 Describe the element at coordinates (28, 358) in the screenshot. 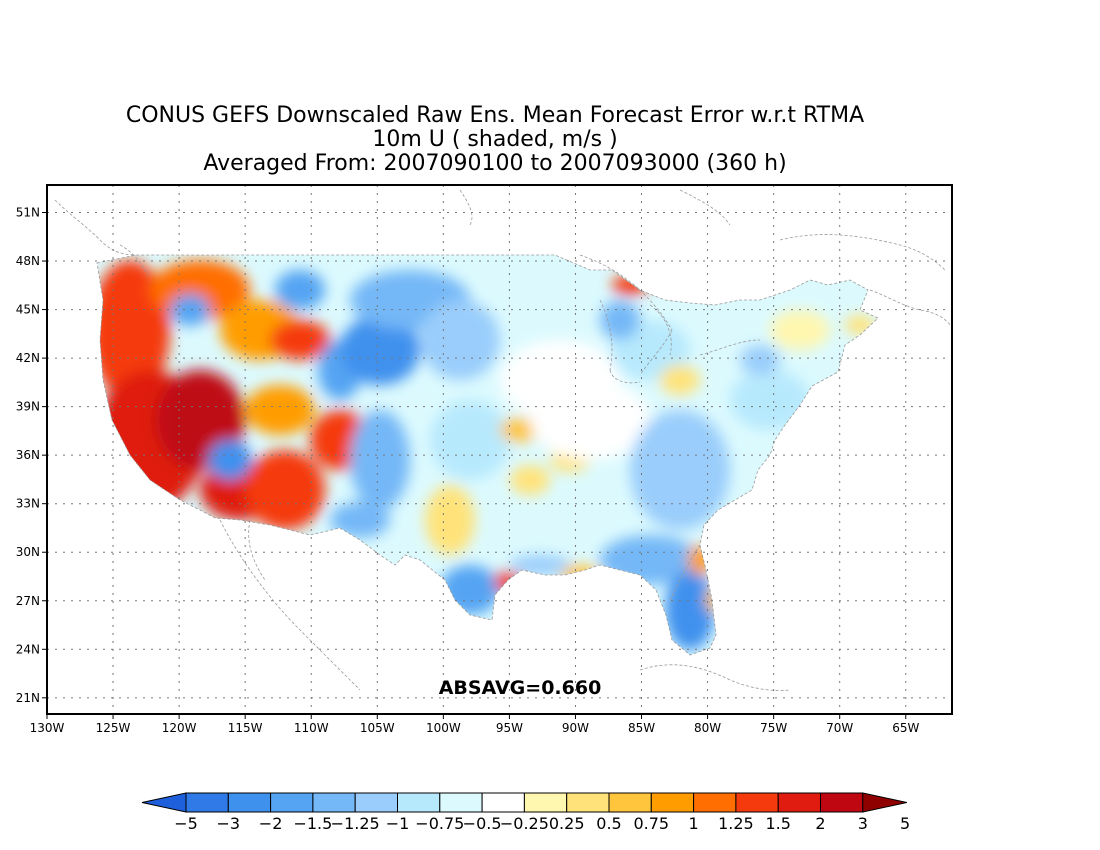

I see `lat-tick-label: 42N` at that location.